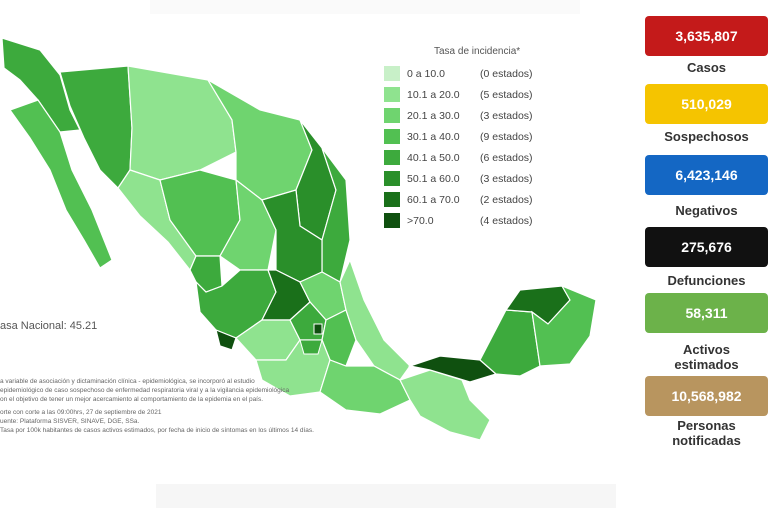  I want to click on stat-card-activos: 58,311, so click(706, 313).